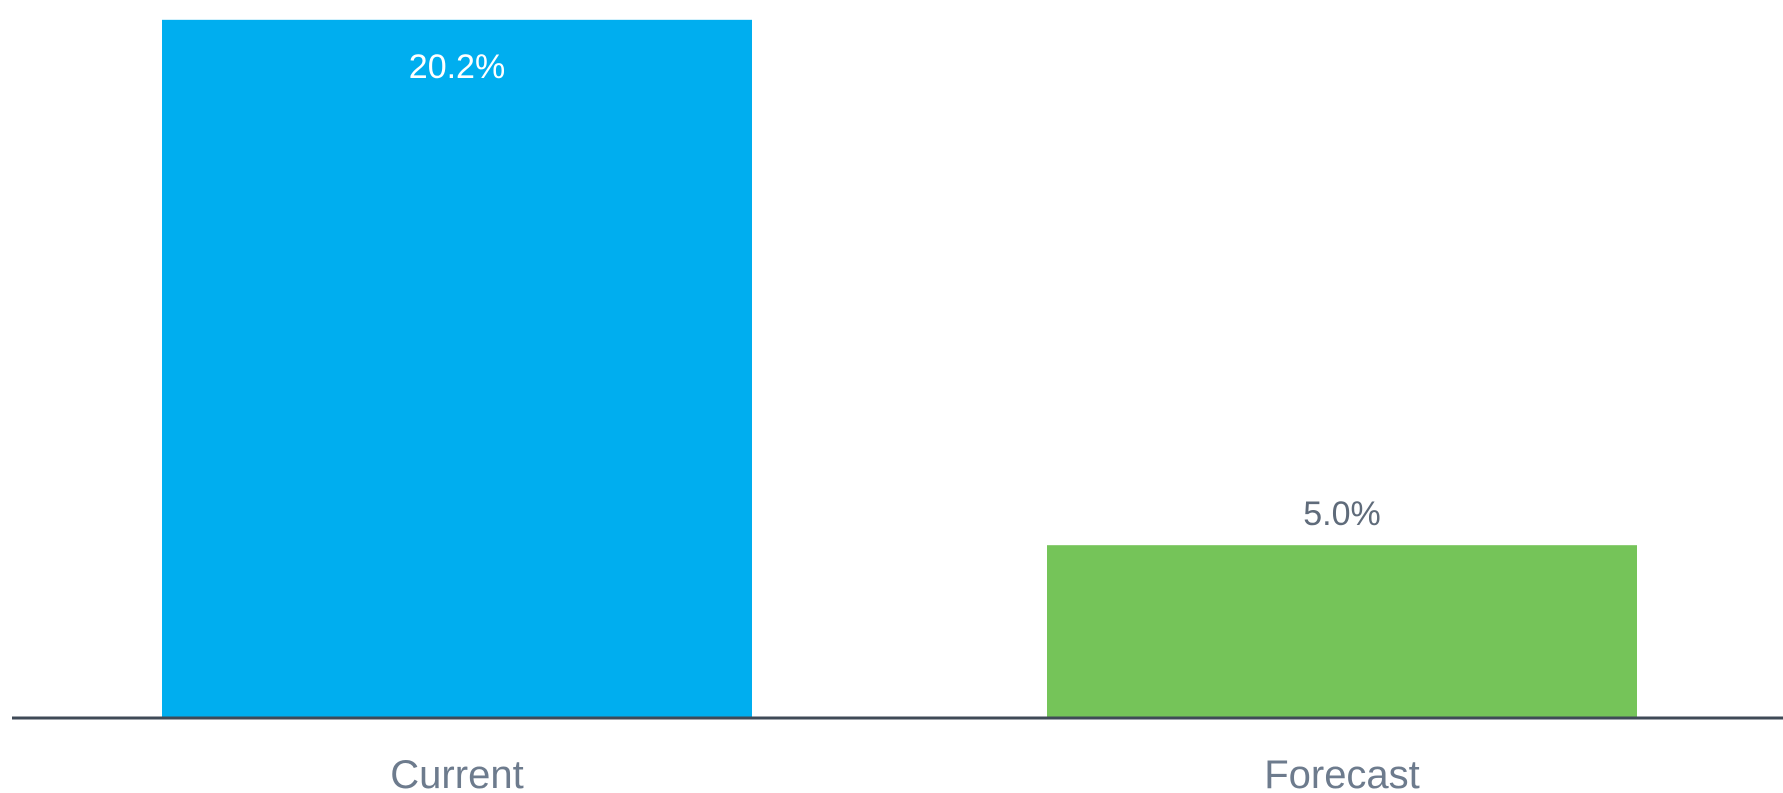  What do you see at coordinates (457, 67) in the screenshot?
I see `value-label-current: 20.2%` at bounding box center [457, 67].